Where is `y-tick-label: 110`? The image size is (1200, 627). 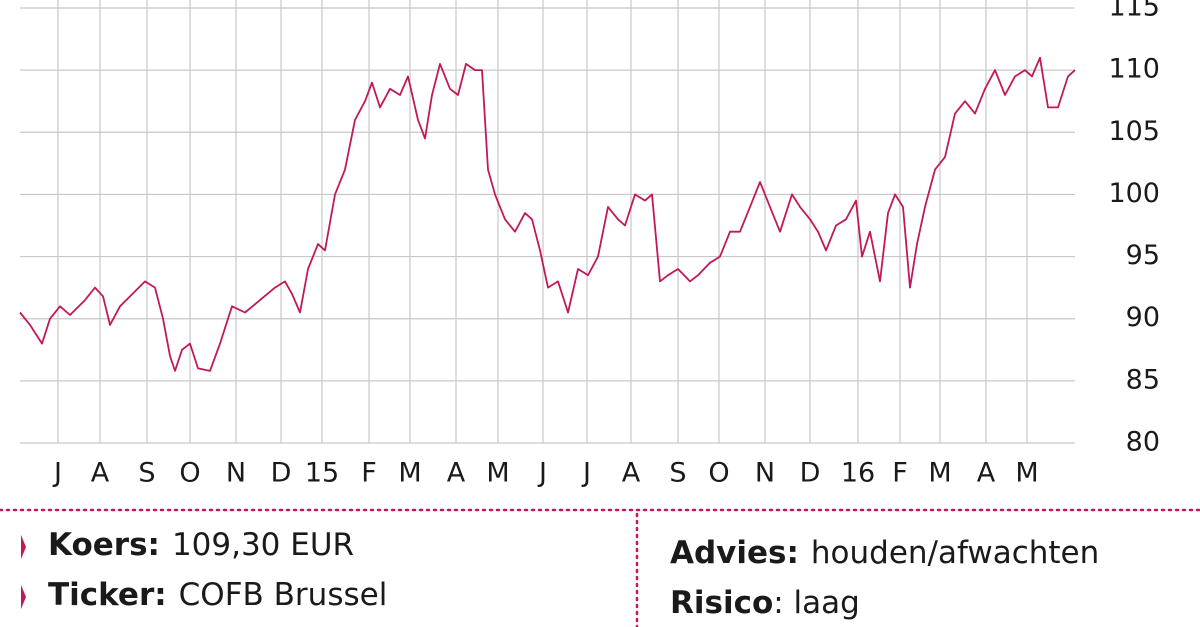 y-tick-label: 110 is located at coordinates (1134, 69).